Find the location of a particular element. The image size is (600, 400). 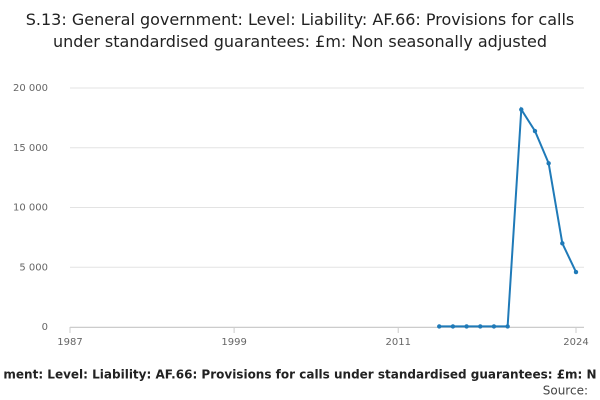

series-line is located at coordinates (508, 217).